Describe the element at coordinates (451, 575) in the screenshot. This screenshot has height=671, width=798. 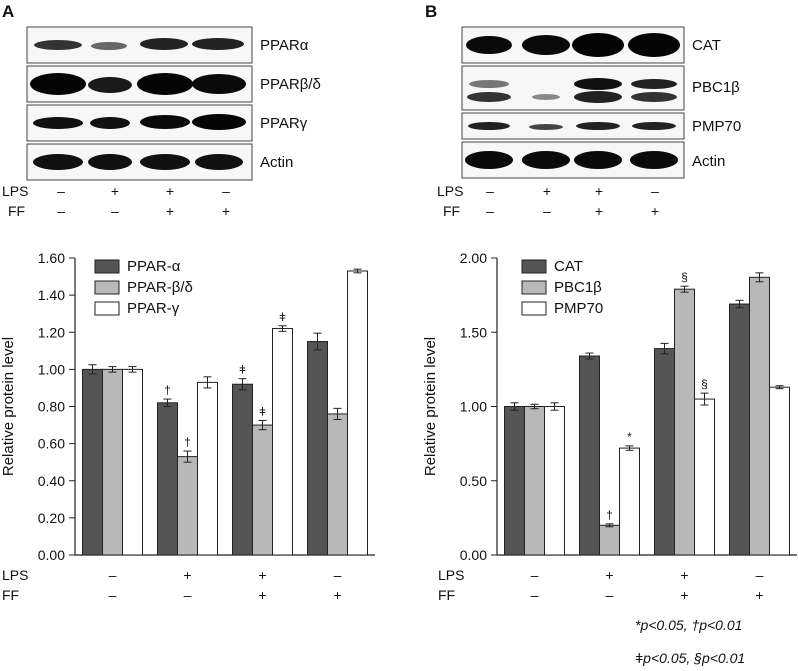
I see `x-row-label-LPS: LPS` at that location.